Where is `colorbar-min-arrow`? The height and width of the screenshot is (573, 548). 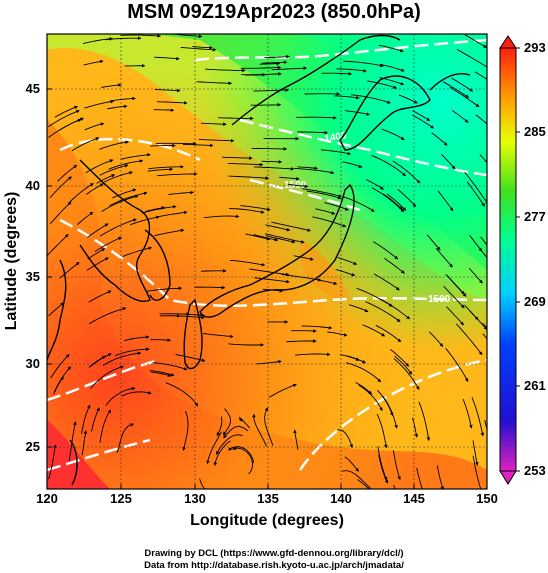 colorbar-min-arrow is located at coordinates (508, 477).